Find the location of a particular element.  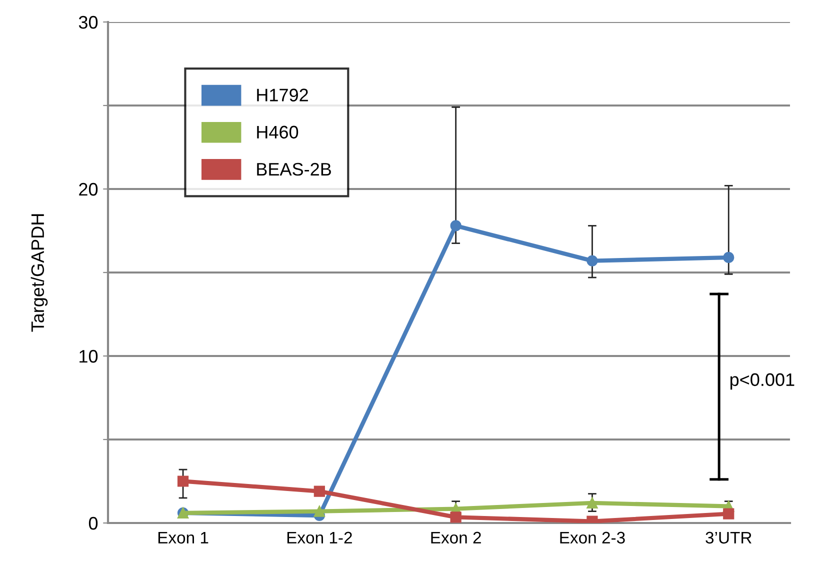

x-tick-label: 3’UTR is located at coordinates (729, 538).